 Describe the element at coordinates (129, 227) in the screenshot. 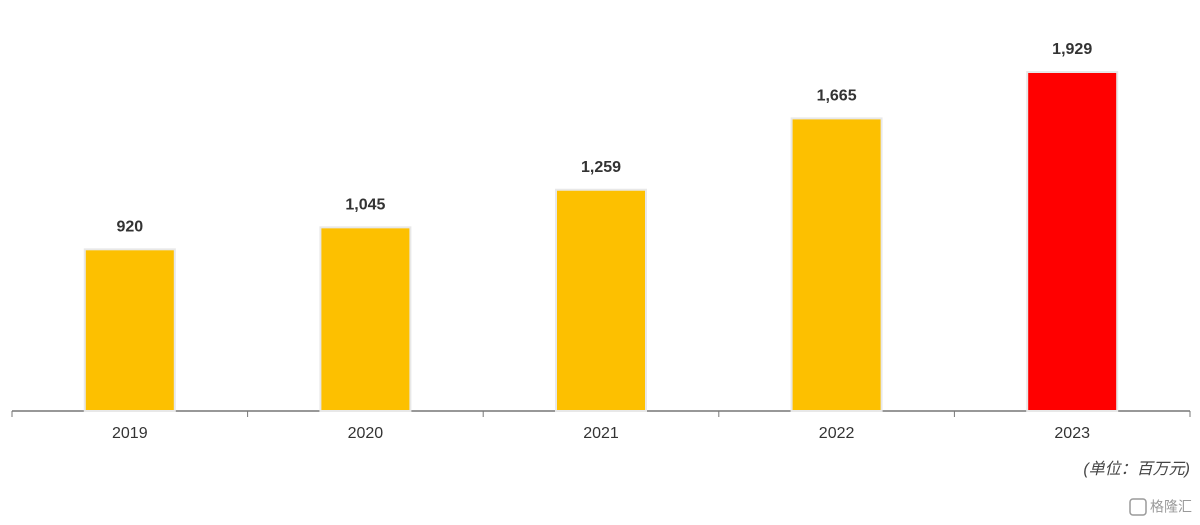

I see `value-label: 920` at that location.